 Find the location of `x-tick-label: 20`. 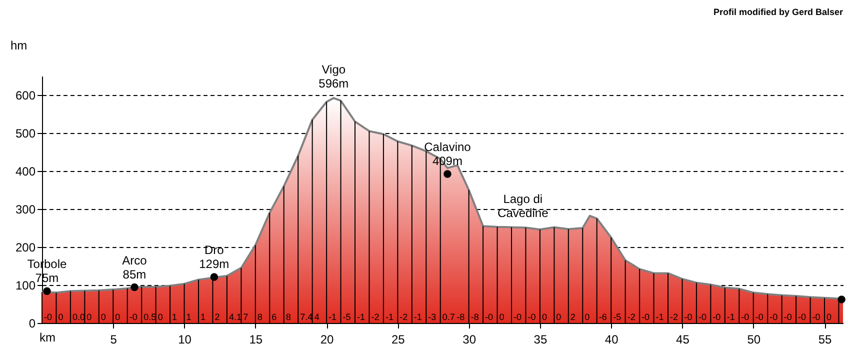

x-tick-label: 20 is located at coordinates (327, 339).